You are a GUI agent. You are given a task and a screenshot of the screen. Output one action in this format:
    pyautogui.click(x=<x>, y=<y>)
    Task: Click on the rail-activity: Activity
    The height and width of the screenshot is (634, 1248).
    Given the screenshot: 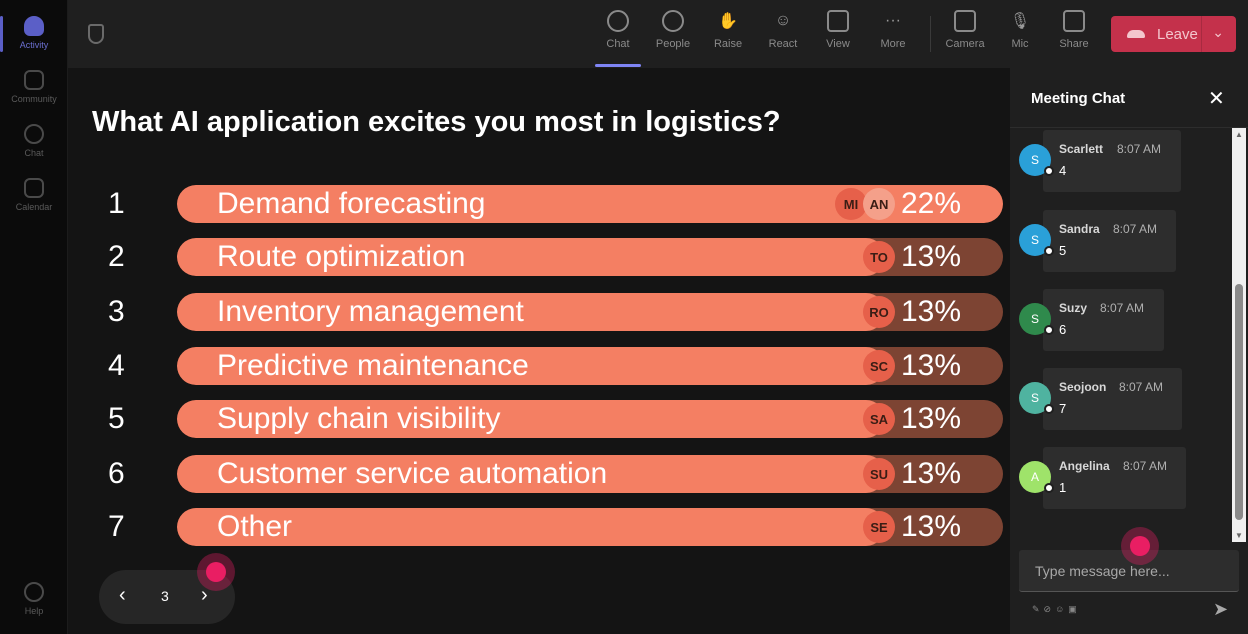 What is the action you would take?
    pyautogui.click(x=32, y=33)
    